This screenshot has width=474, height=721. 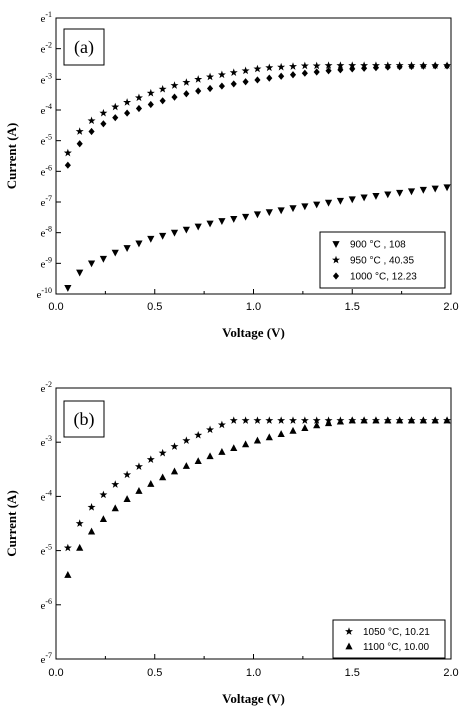 I want to click on y-tick-exponent: -6, so click(x=48, y=167).